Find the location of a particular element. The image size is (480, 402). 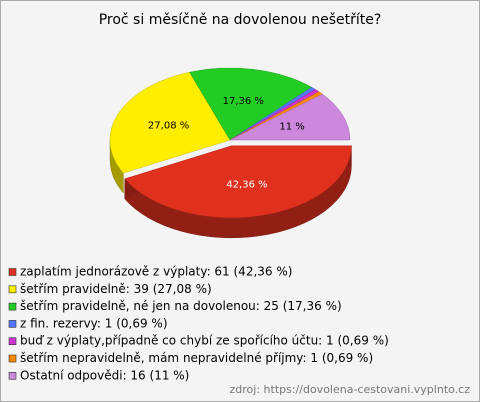

chart-title: Proč si měsíčně na dovolenou nešetříte? is located at coordinates (240, 20).